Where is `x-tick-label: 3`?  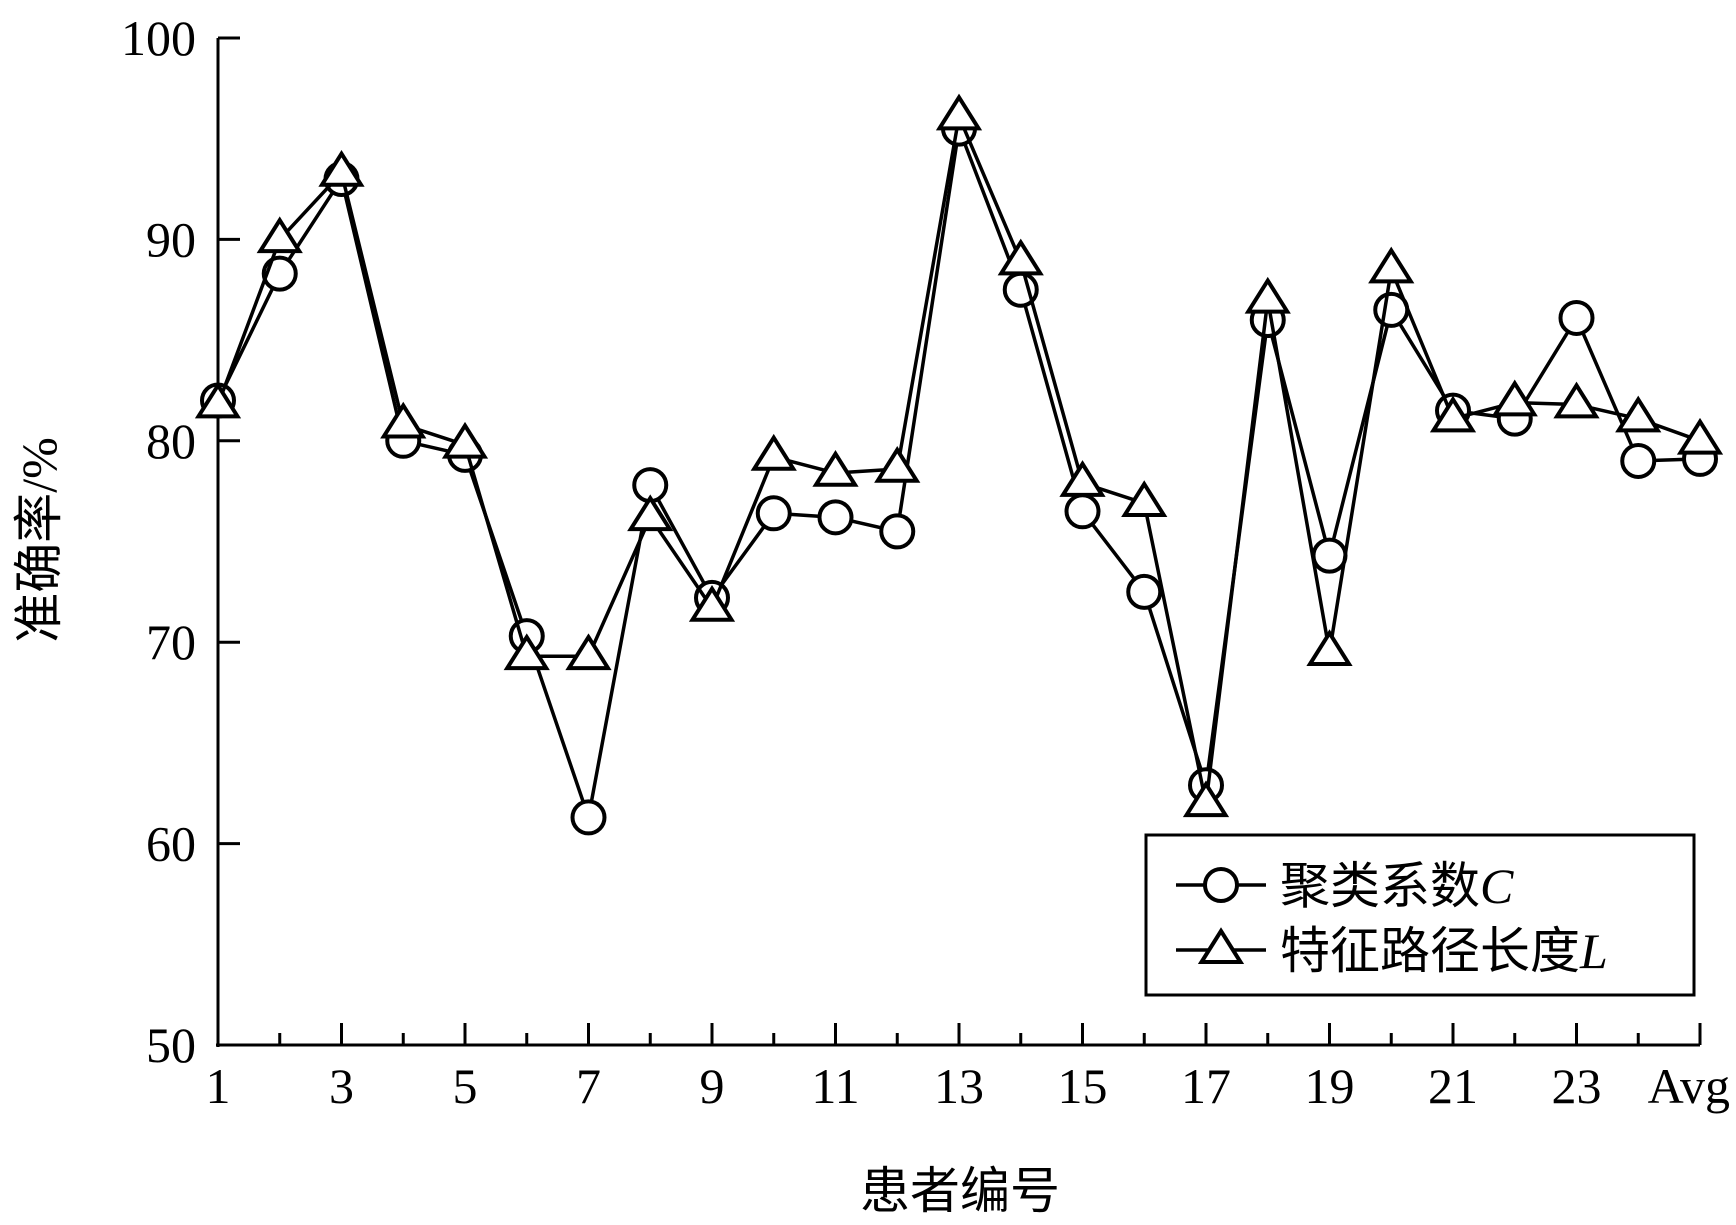 x-tick-label: 3 is located at coordinates (341, 1086).